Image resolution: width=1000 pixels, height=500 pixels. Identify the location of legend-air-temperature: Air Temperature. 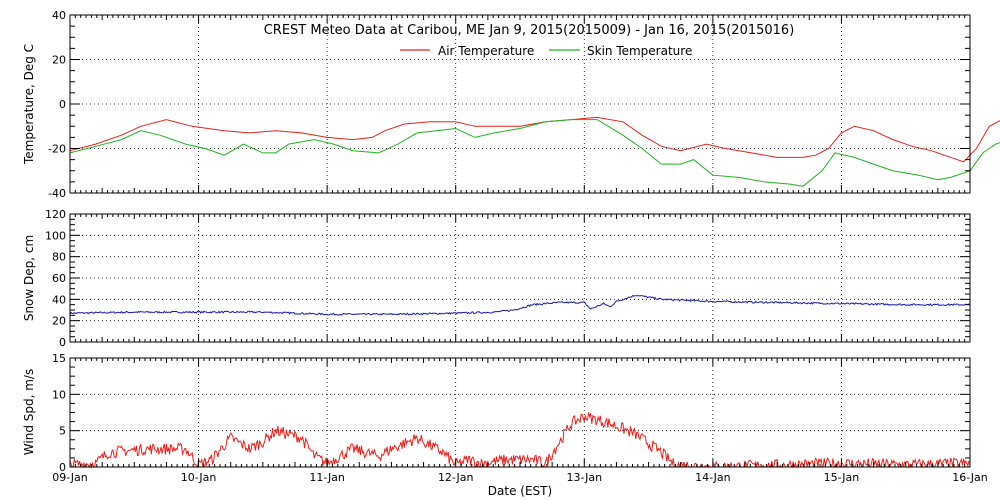
(486, 51).